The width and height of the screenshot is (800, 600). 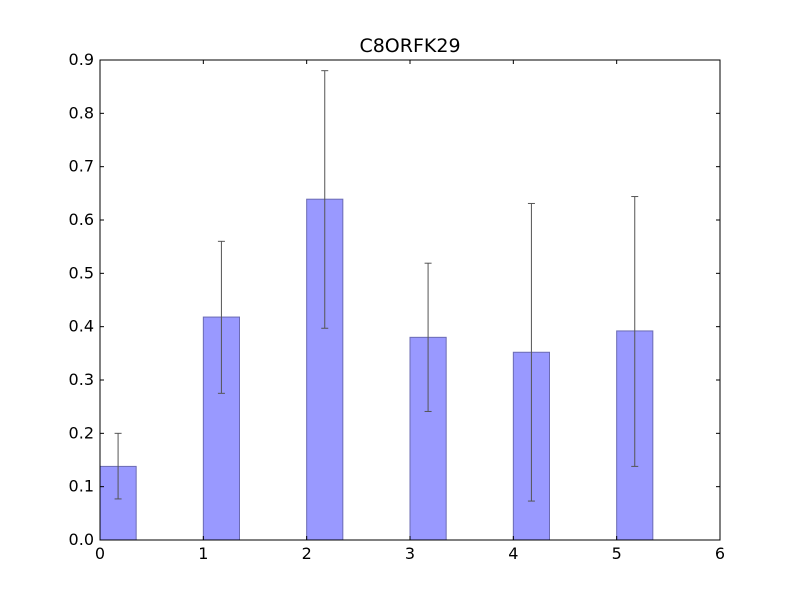 I want to click on y-tick-label: 0.8, so click(x=81, y=112).